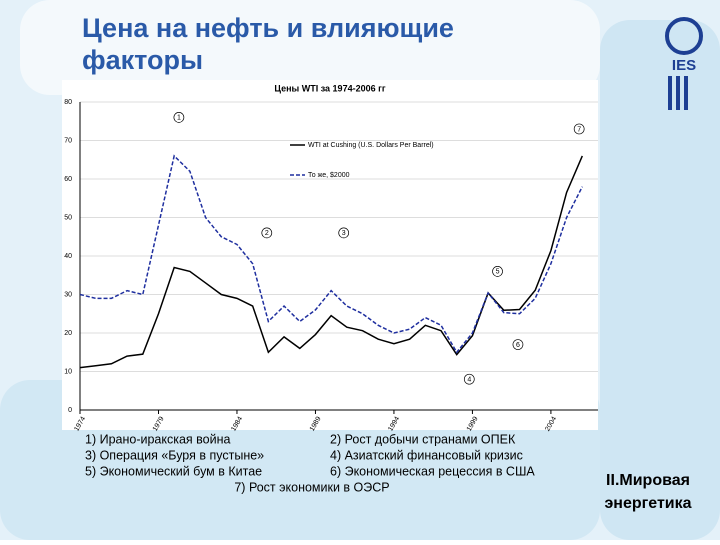 The height and width of the screenshot is (545, 720). Describe the element at coordinates (173, 471) in the screenshot. I see `note: 5) Экономический бум в Китае` at that location.